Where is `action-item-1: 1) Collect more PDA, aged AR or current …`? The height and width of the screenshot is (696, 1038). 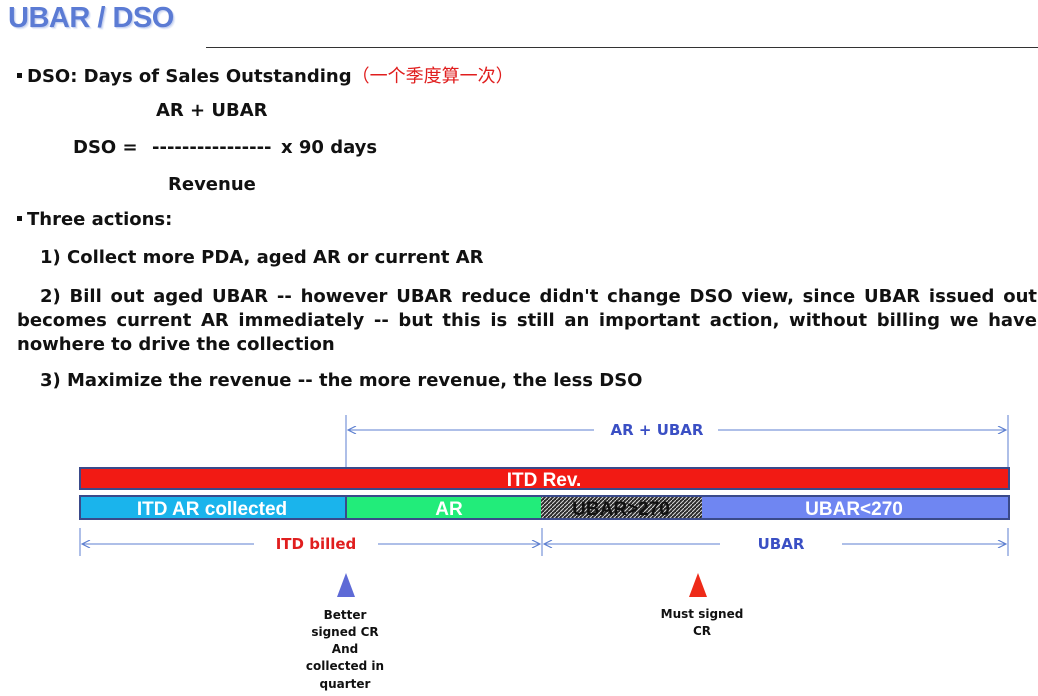
action-item-1: 1) Collect more PDA, aged AR or current … is located at coordinates (262, 257).